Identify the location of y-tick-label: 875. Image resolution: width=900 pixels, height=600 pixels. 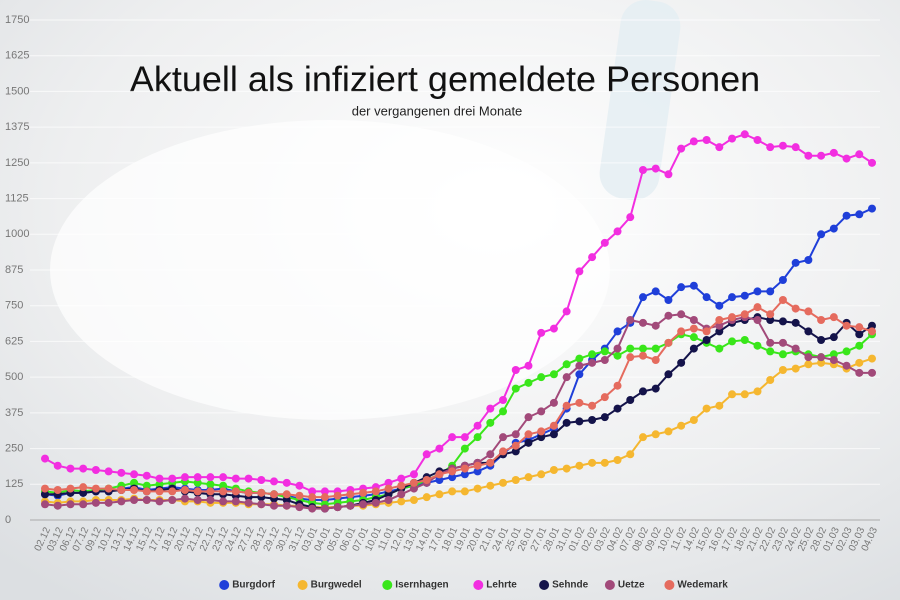
(14, 270).